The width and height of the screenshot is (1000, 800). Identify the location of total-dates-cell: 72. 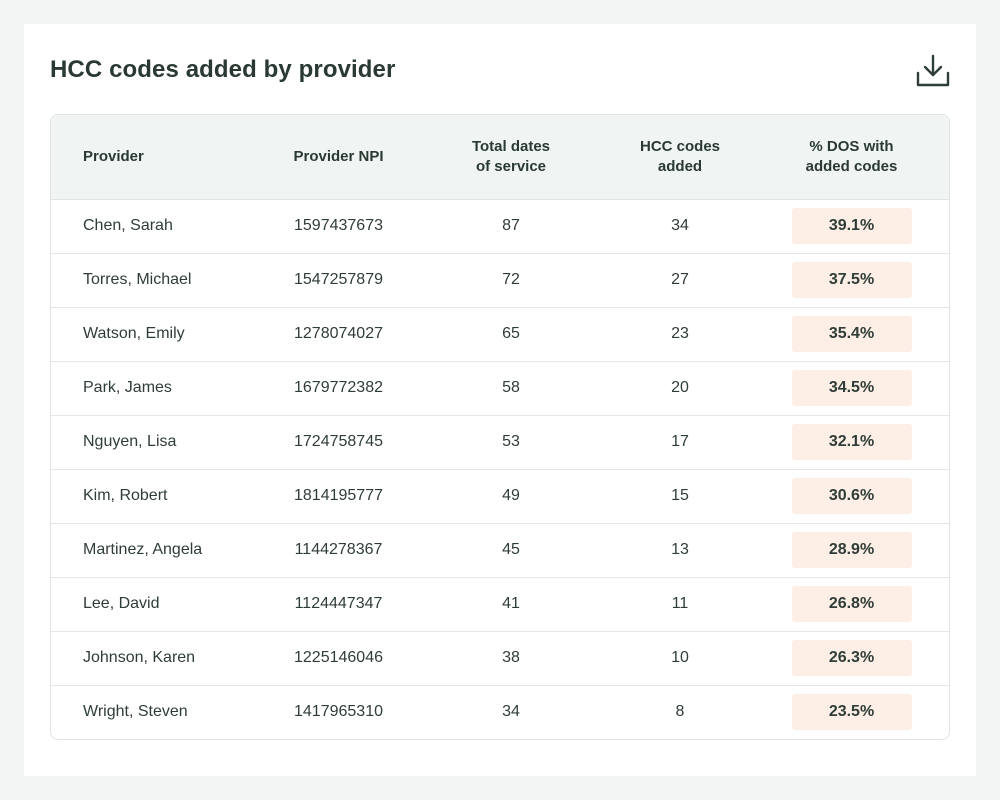
(511, 280).